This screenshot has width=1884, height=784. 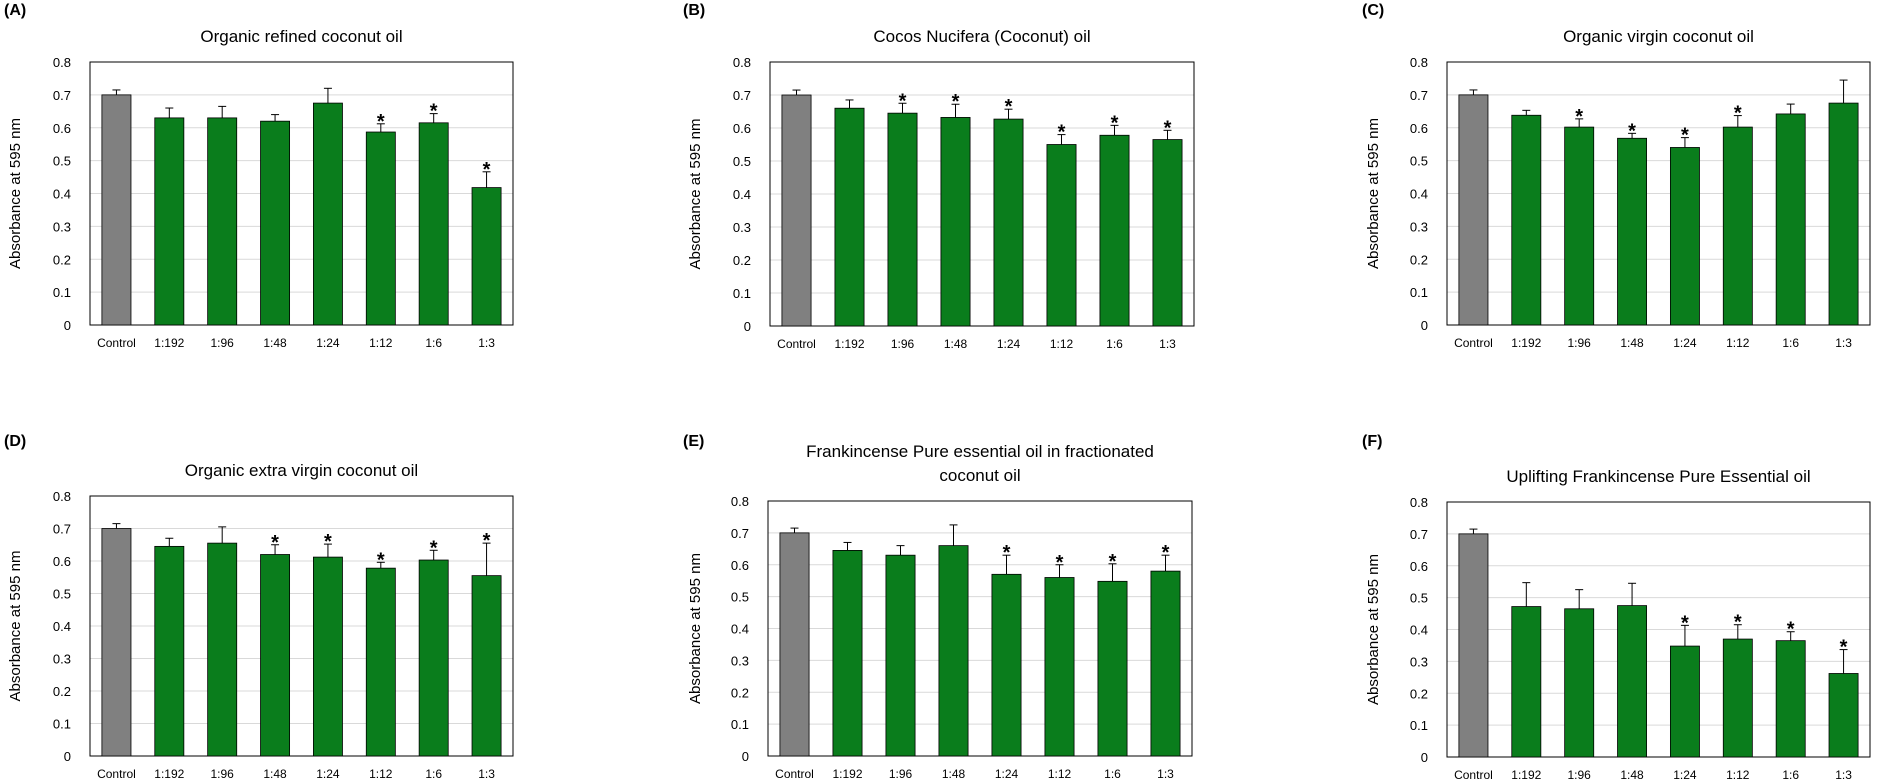 What do you see at coordinates (1373, 10) in the screenshot?
I see `panel-letter: (C)` at bounding box center [1373, 10].